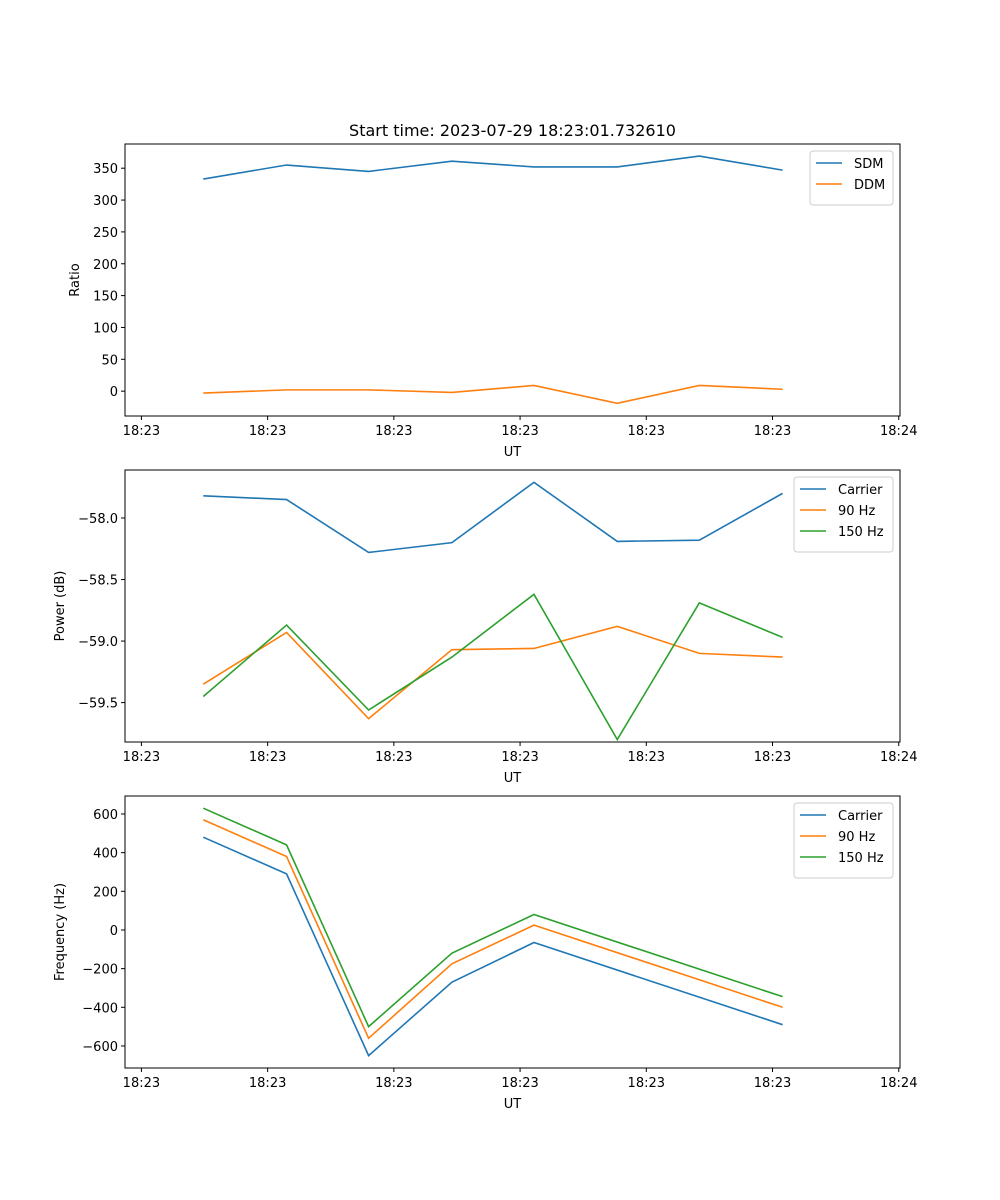 The width and height of the screenshot is (1000, 1200). Describe the element at coordinates (109, 360) in the screenshot. I see `y-tick-label: 50` at that location.